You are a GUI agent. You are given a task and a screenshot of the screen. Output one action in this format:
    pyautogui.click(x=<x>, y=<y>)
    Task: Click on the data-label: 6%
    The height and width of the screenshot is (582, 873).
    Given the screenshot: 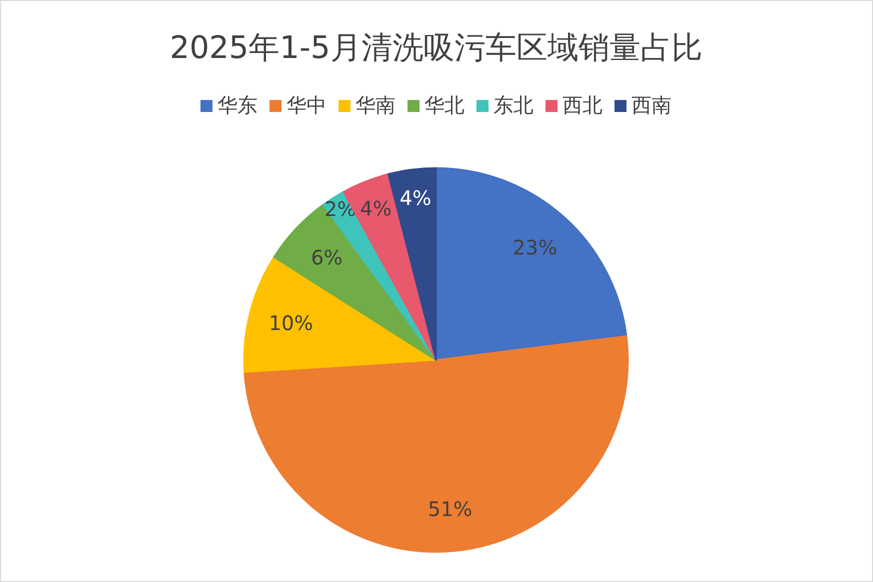 What is the action you would take?
    pyautogui.click(x=326, y=257)
    